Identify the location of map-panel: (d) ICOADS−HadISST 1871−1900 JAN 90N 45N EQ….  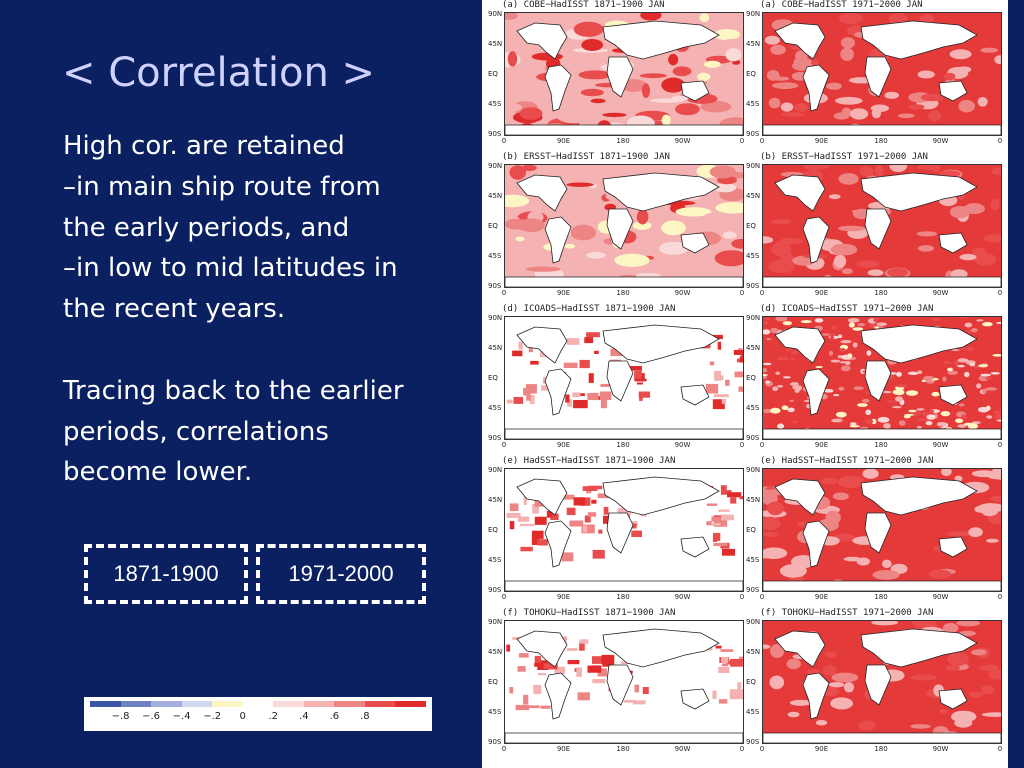
(617, 381).